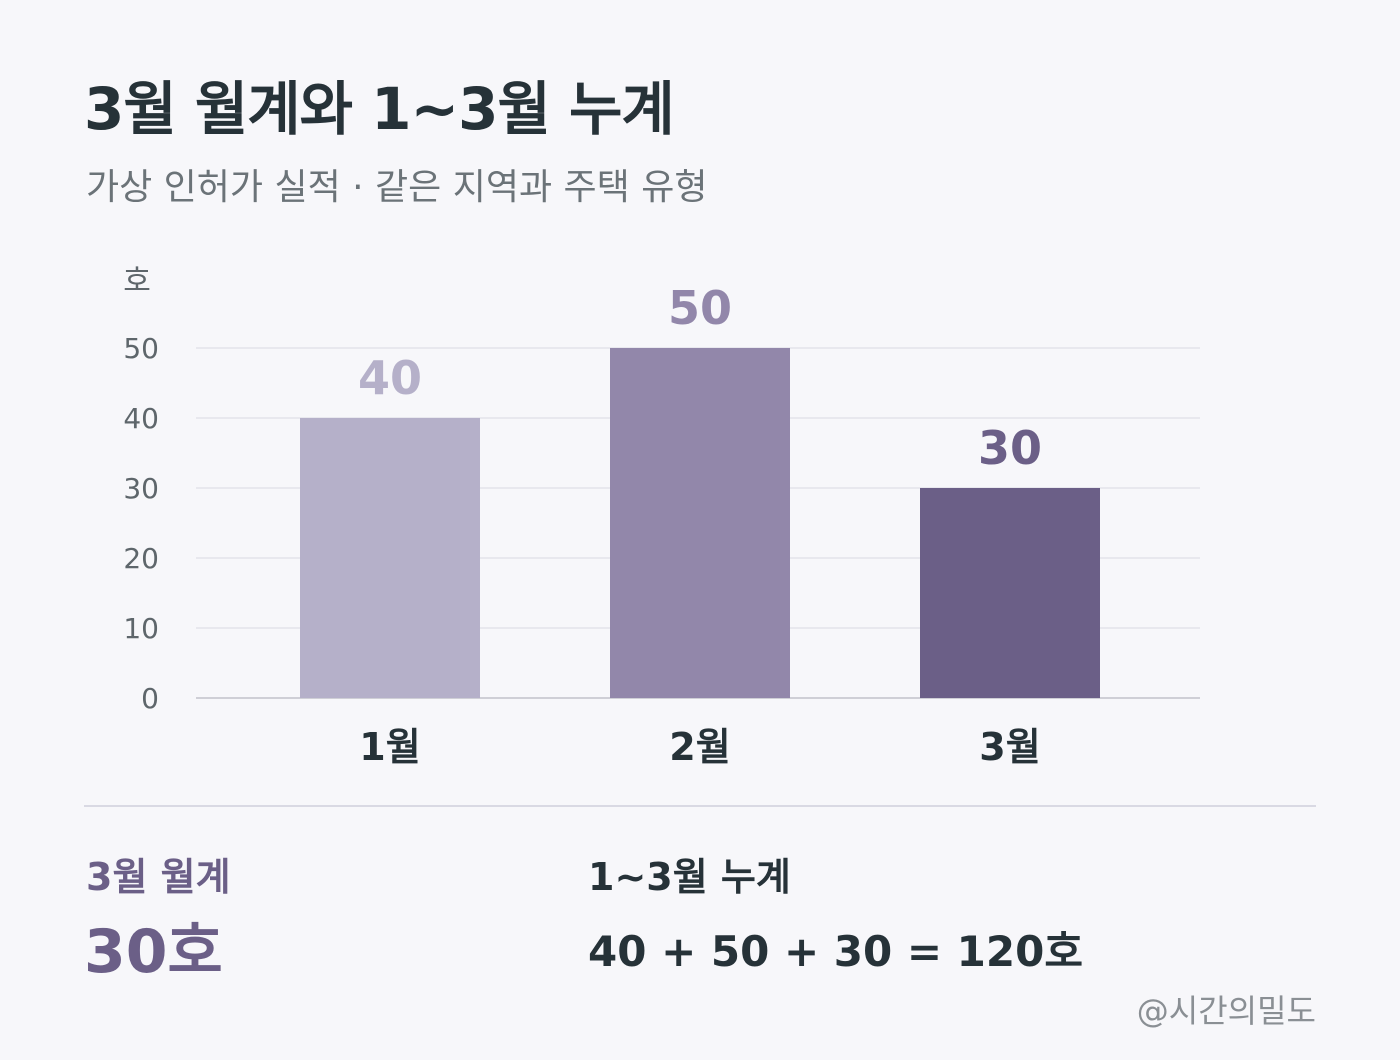 Image resolution: width=1400 pixels, height=1060 pixels. What do you see at coordinates (150, 698) in the screenshot?
I see `y-tick-label: 0` at bounding box center [150, 698].